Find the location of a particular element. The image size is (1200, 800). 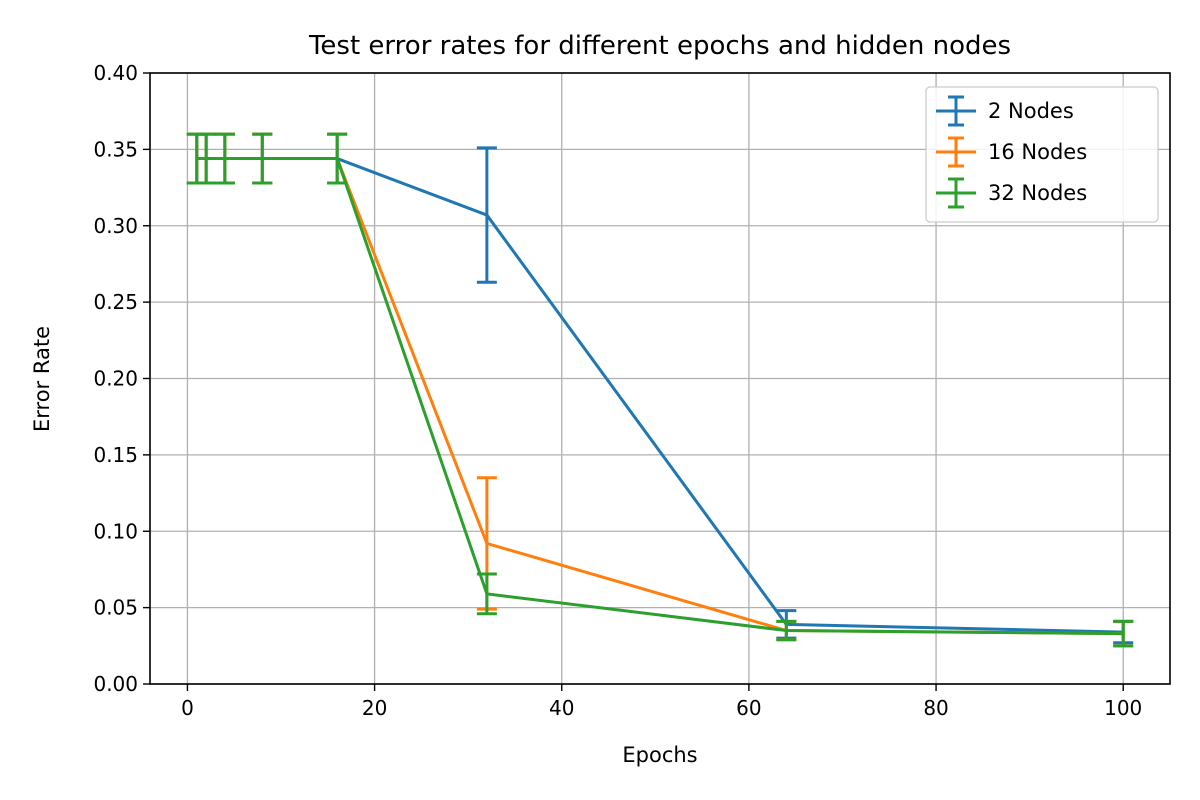

x-axis-label: Epochs is located at coordinates (659, 755).